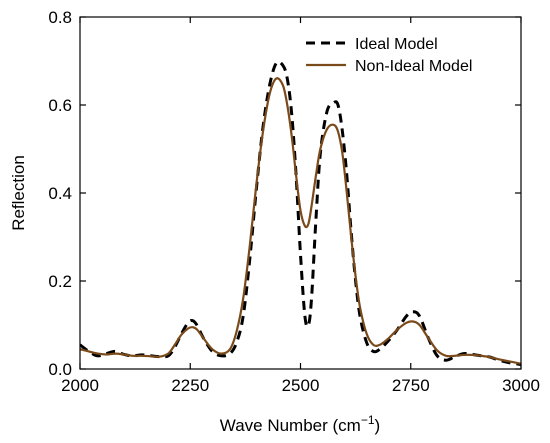  What do you see at coordinates (396, 44) in the screenshot?
I see `legend-label-ideal-model: Ideal Model` at bounding box center [396, 44].